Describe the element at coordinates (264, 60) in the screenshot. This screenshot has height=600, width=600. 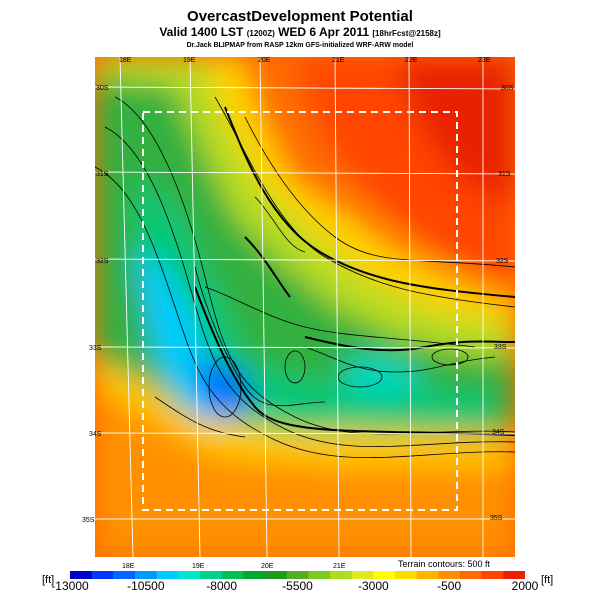
I see `lon-label-top: 20E` at that location.